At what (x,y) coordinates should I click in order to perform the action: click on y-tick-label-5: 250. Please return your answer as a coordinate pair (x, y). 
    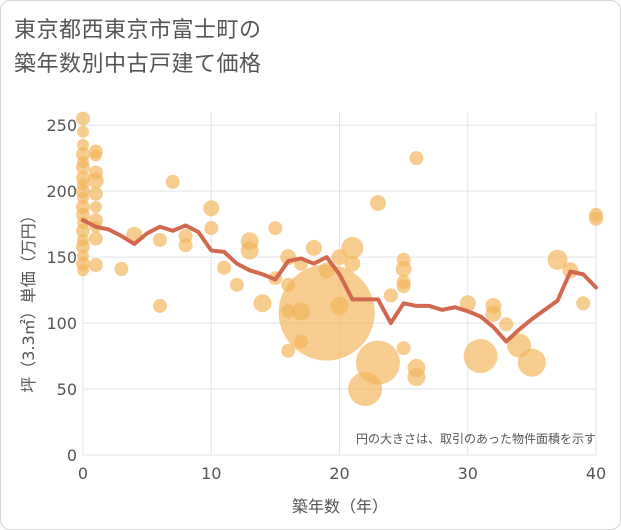
    Looking at the image, I should click on (61, 125).